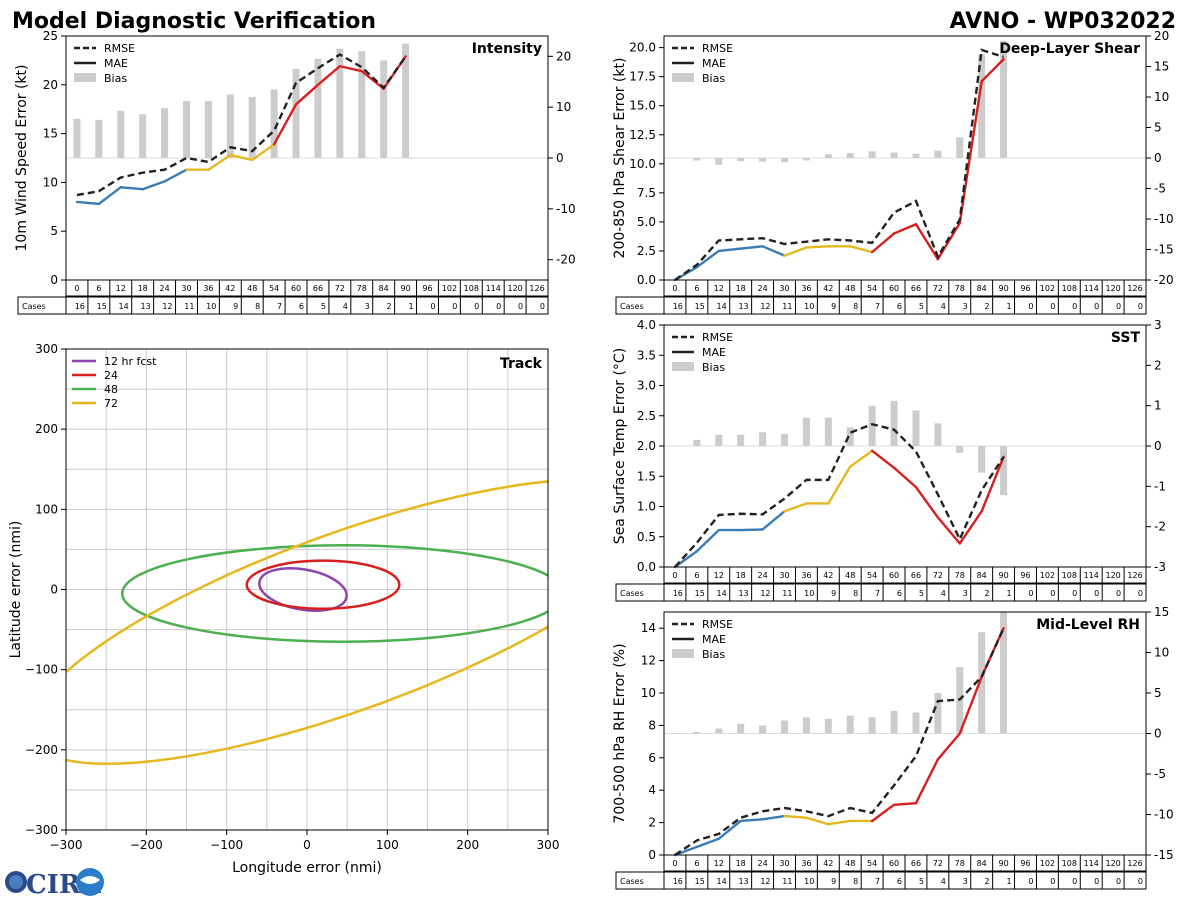 This screenshot has height=900, width=1200. I want to click on shear-case-count: 0, so click(1118, 306).